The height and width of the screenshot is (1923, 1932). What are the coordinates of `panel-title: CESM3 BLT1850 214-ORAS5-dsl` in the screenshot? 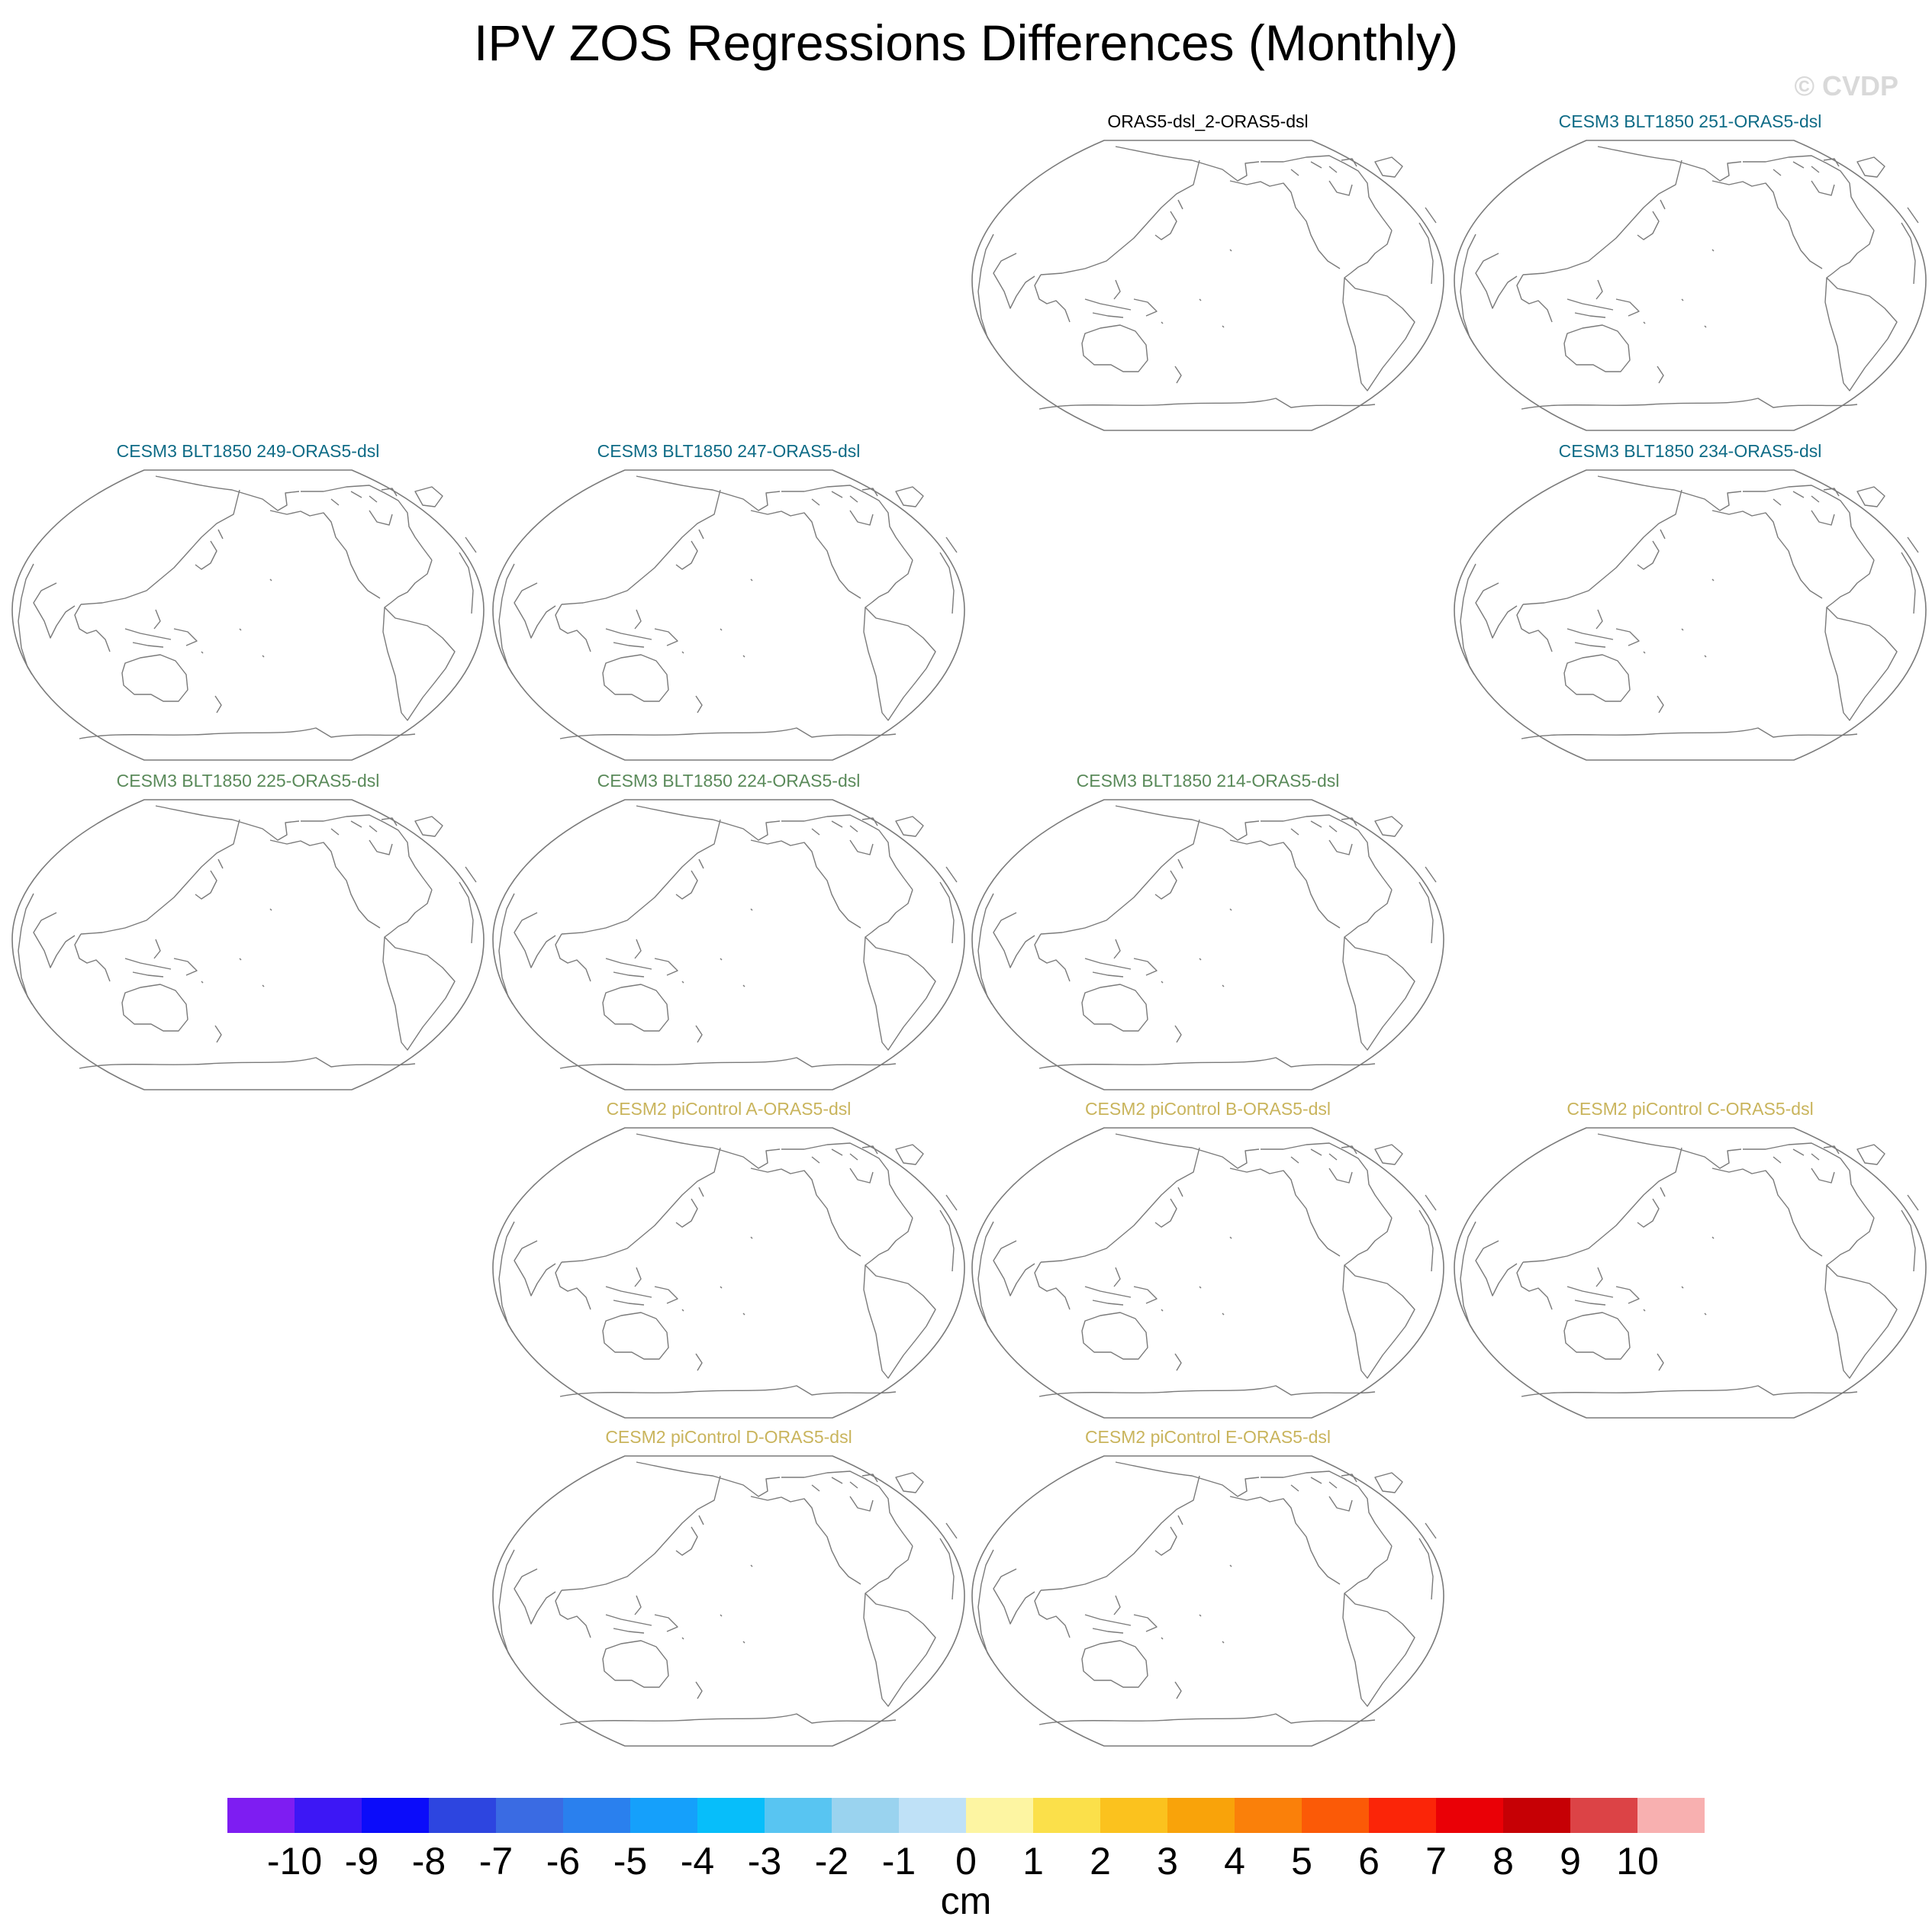 It's located at (1208, 781).